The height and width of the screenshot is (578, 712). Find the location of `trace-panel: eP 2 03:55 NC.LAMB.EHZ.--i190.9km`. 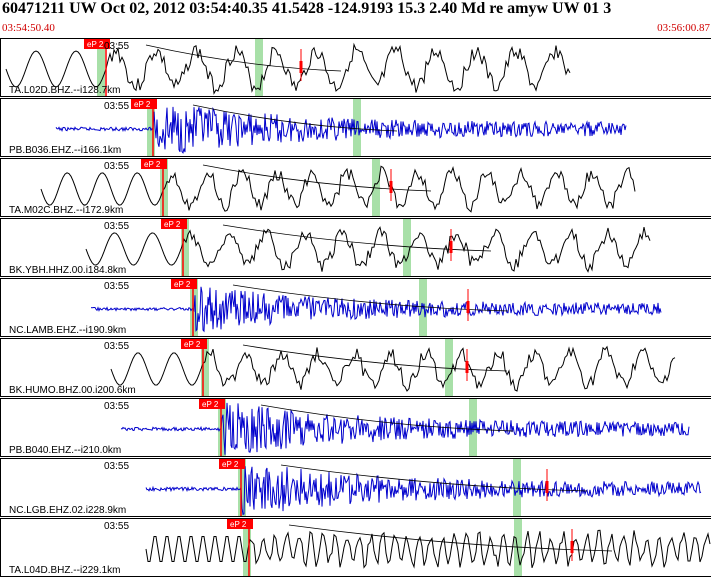

trace-panel: eP 2 03:55 NC.LAMB.EHZ.--i190.9km is located at coordinates (355, 307).